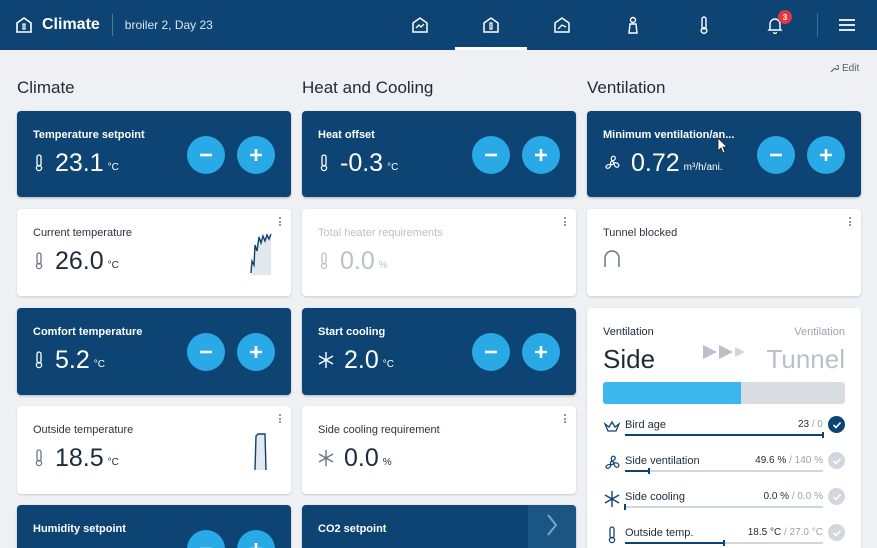 The image size is (877, 548). I want to click on nav-animals, so click(633, 25).